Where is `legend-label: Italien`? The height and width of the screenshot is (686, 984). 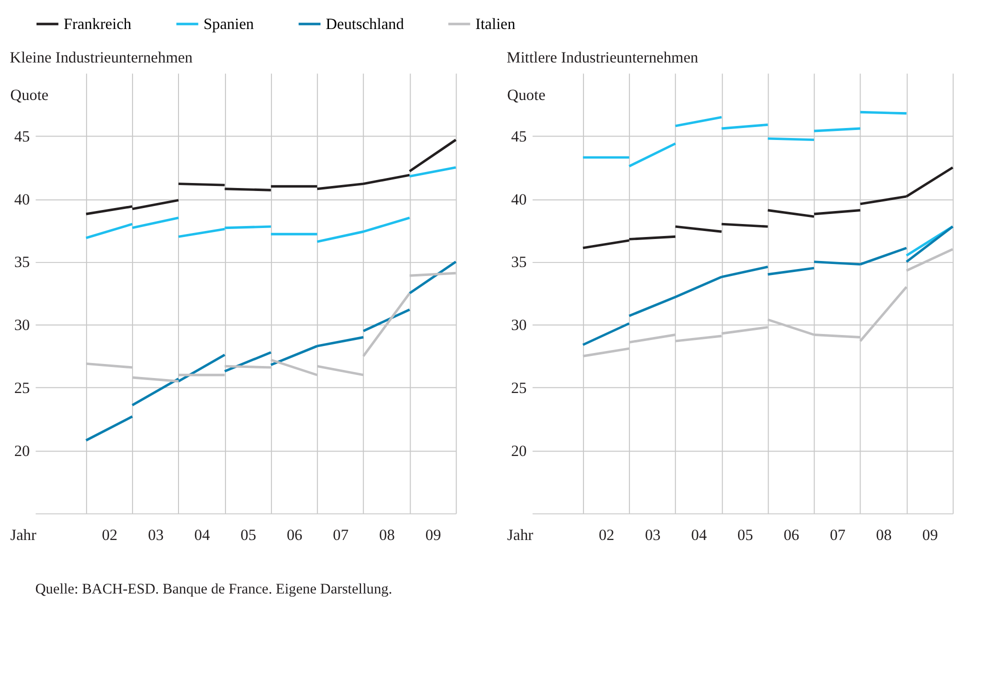 legend-label: Italien is located at coordinates (495, 24).